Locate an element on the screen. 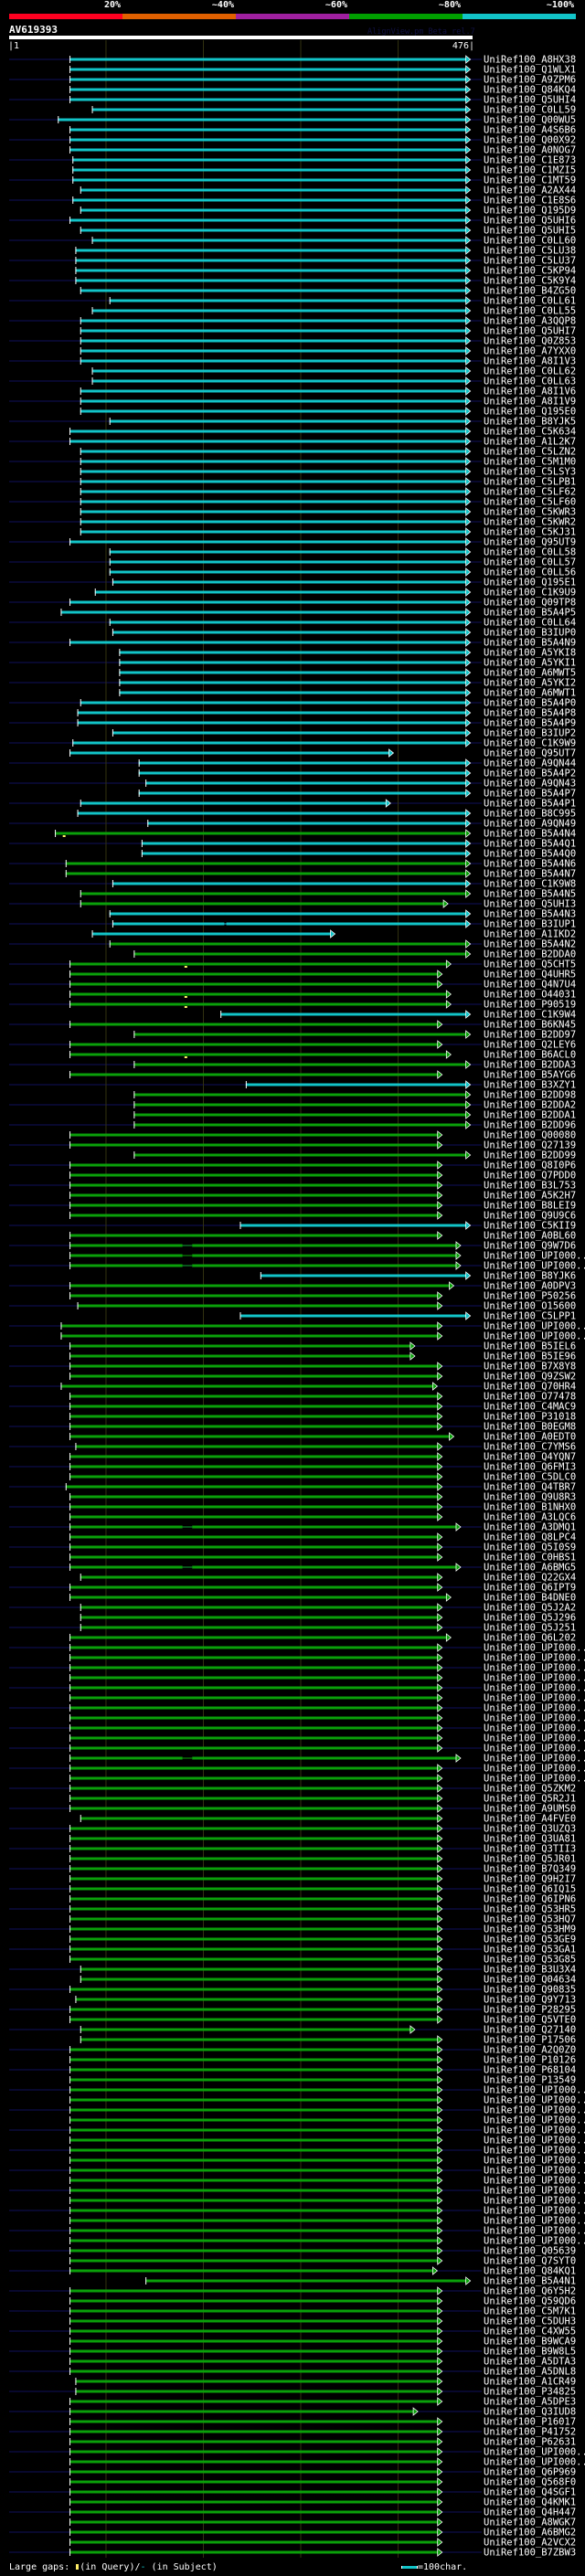  hit-label: UniRef100_B5A4N4 is located at coordinates (530, 834).